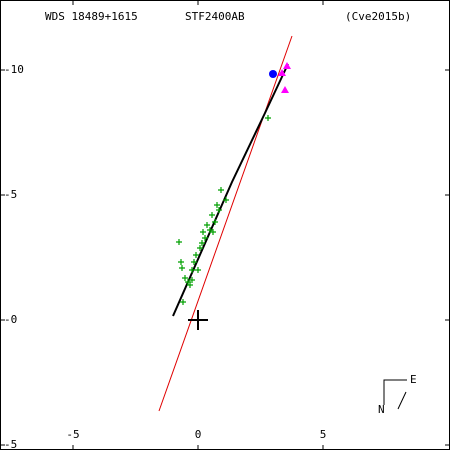 The width and height of the screenshot is (450, 450). Describe the element at coordinates (402, 400) in the screenshot. I see `compass-arrow` at that location.